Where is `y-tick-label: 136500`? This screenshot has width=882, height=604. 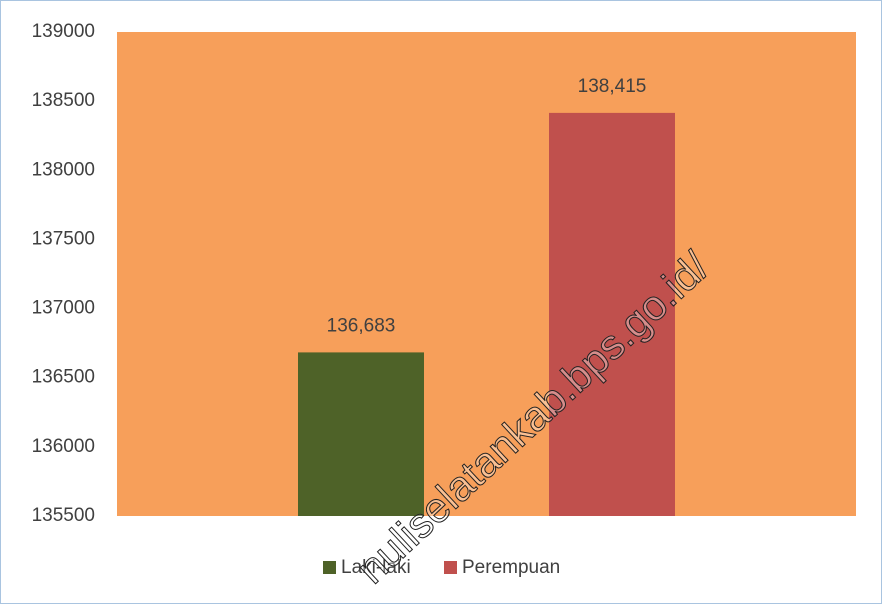 y-tick-label: 136500 is located at coordinates (63, 377).